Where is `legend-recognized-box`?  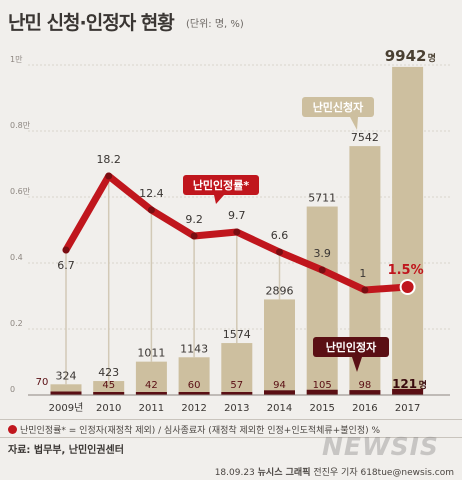
legend-recognized-box is located at coordinates (351, 347).